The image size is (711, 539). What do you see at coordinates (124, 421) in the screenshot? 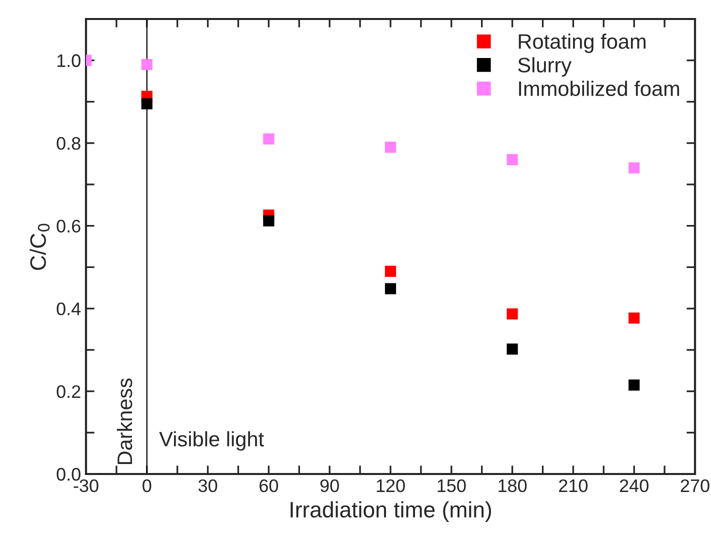
I see `annotation: Darkness` at bounding box center [124, 421].